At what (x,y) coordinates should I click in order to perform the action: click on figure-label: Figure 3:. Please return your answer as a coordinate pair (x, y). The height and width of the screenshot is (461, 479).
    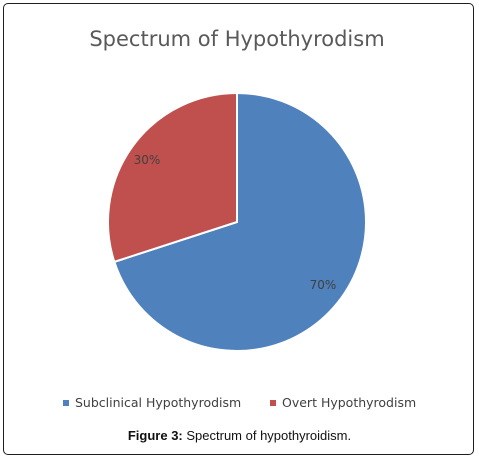
    Looking at the image, I should click on (155, 435).